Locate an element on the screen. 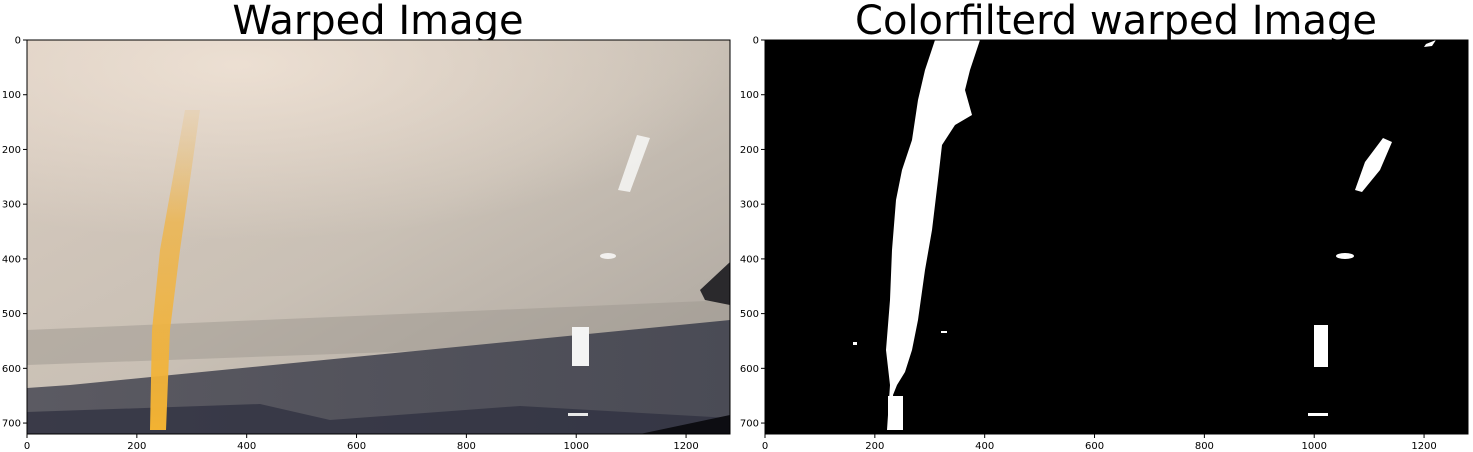 This screenshot has width=1473, height=452. yellow-lane-line is located at coordinates (175, 270).